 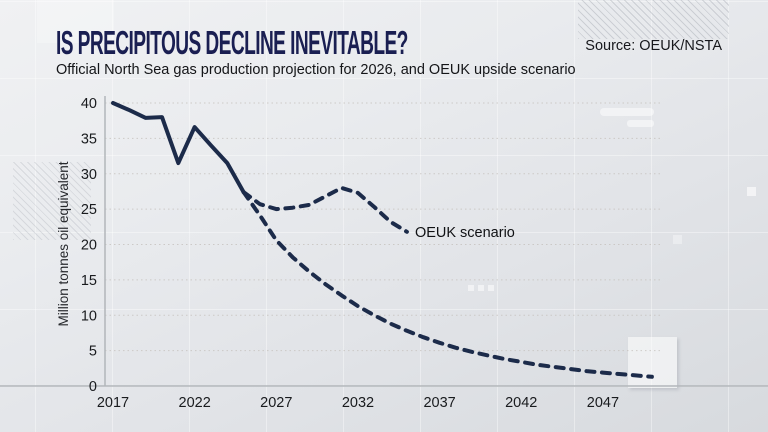 I want to click on y-tick-label: 35, so click(x=89, y=139).